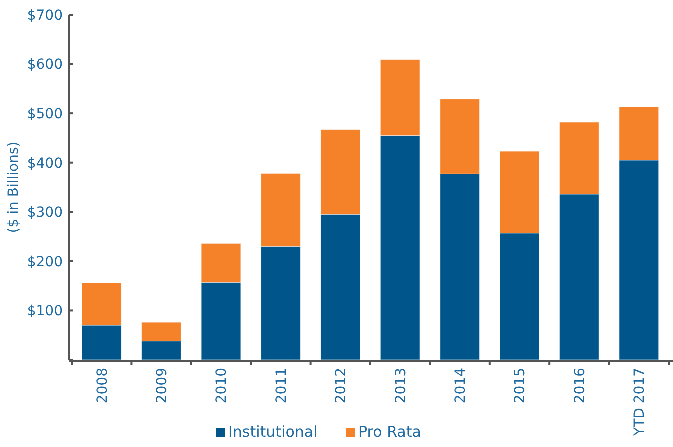 The height and width of the screenshot is (447, 673). I want to click on x-tick-label: 2014, so click(460, 386).